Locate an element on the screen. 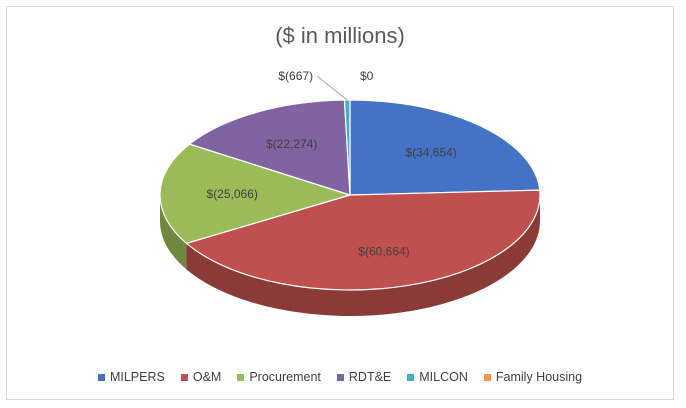  legend-swatch-rdtande is located at coordinates (340, 377).